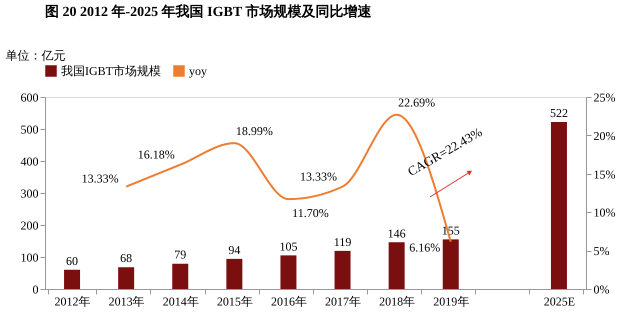 Image resolution: width=640 pixels, height=320 pixels. Describe the element at coordinates (29, 161) in the screenshot. I see `y-tick-label: 400` at that location.